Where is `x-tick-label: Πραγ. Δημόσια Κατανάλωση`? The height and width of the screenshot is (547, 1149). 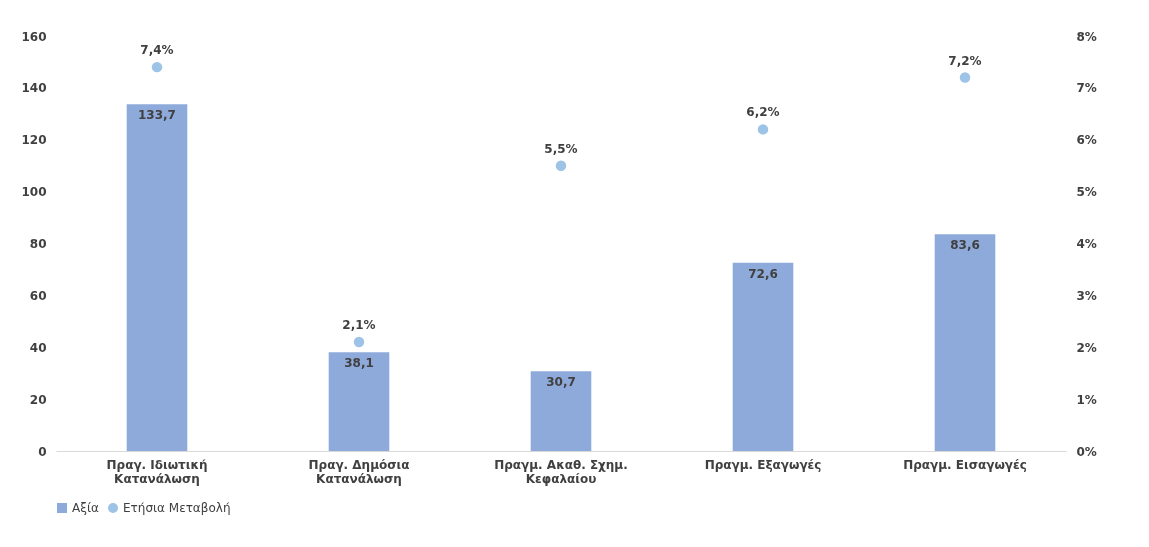 x-tick-label: Πραγ. Δημόσια Κατανάλωση is located at coordinates (359, 471).